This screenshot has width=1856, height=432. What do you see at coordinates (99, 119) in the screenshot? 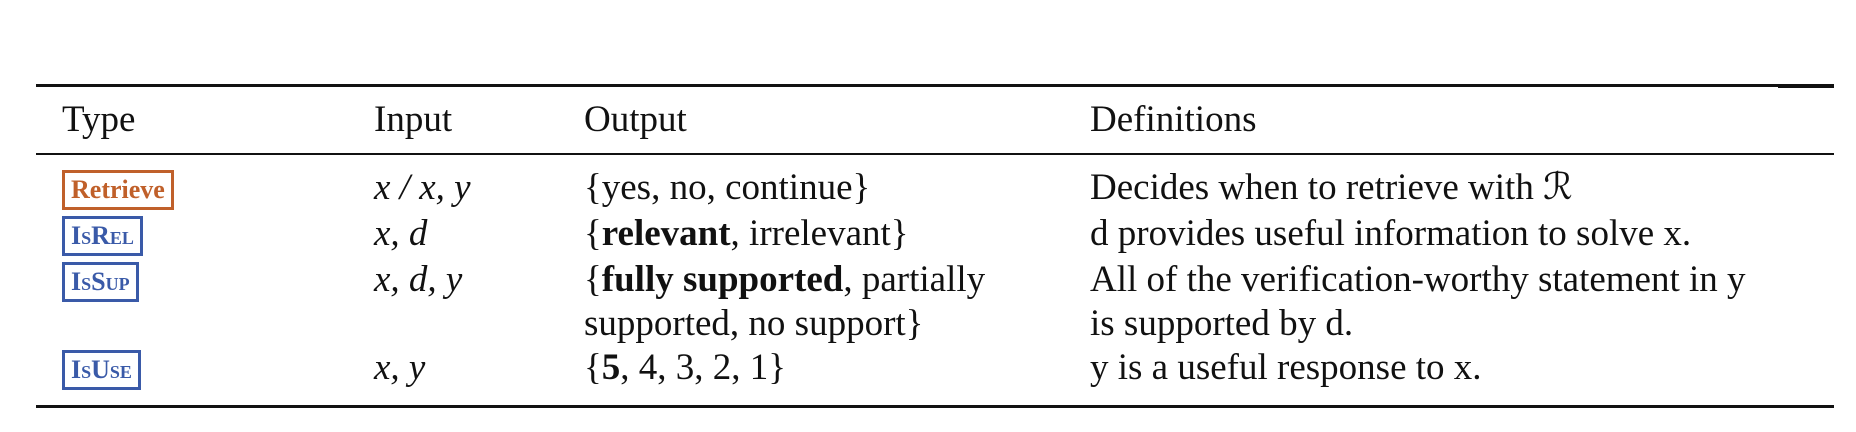
I see `header-type: Type` at bounding box center [99, 119].